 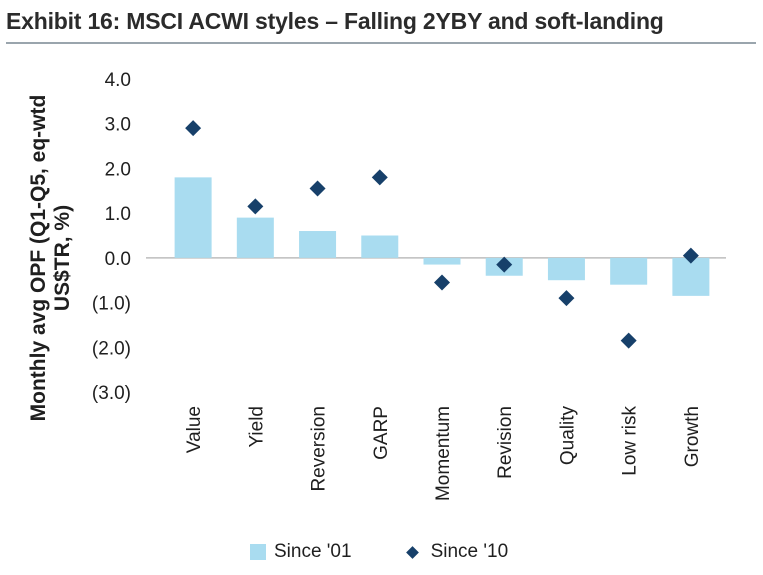 I want to click on y-tick-label: (1.0), so click(x=111, y=304).